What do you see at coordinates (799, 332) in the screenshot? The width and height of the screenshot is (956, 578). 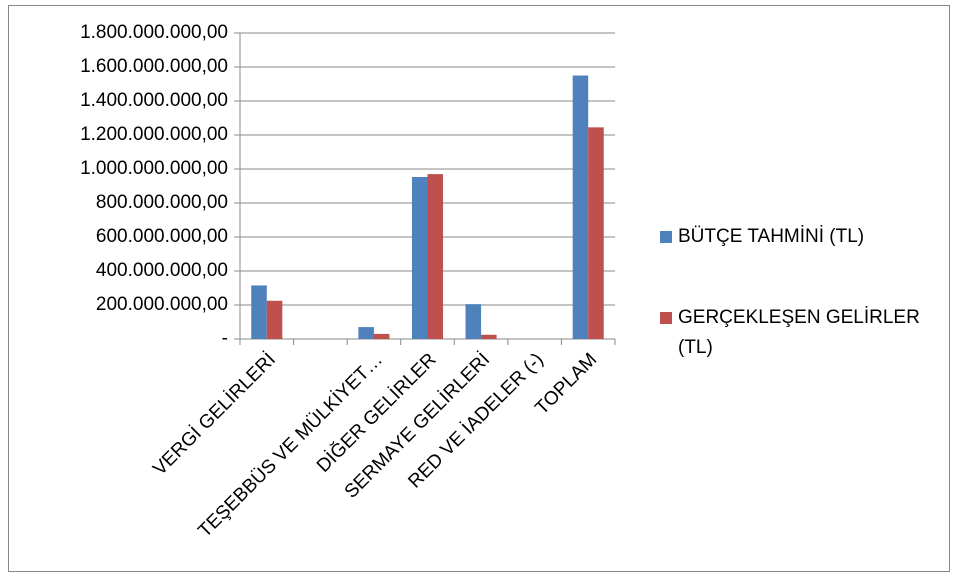 I see `legend-label: GERÇEKLEŞEN GELİRLER (TL)` at bounding box center [799, 332].